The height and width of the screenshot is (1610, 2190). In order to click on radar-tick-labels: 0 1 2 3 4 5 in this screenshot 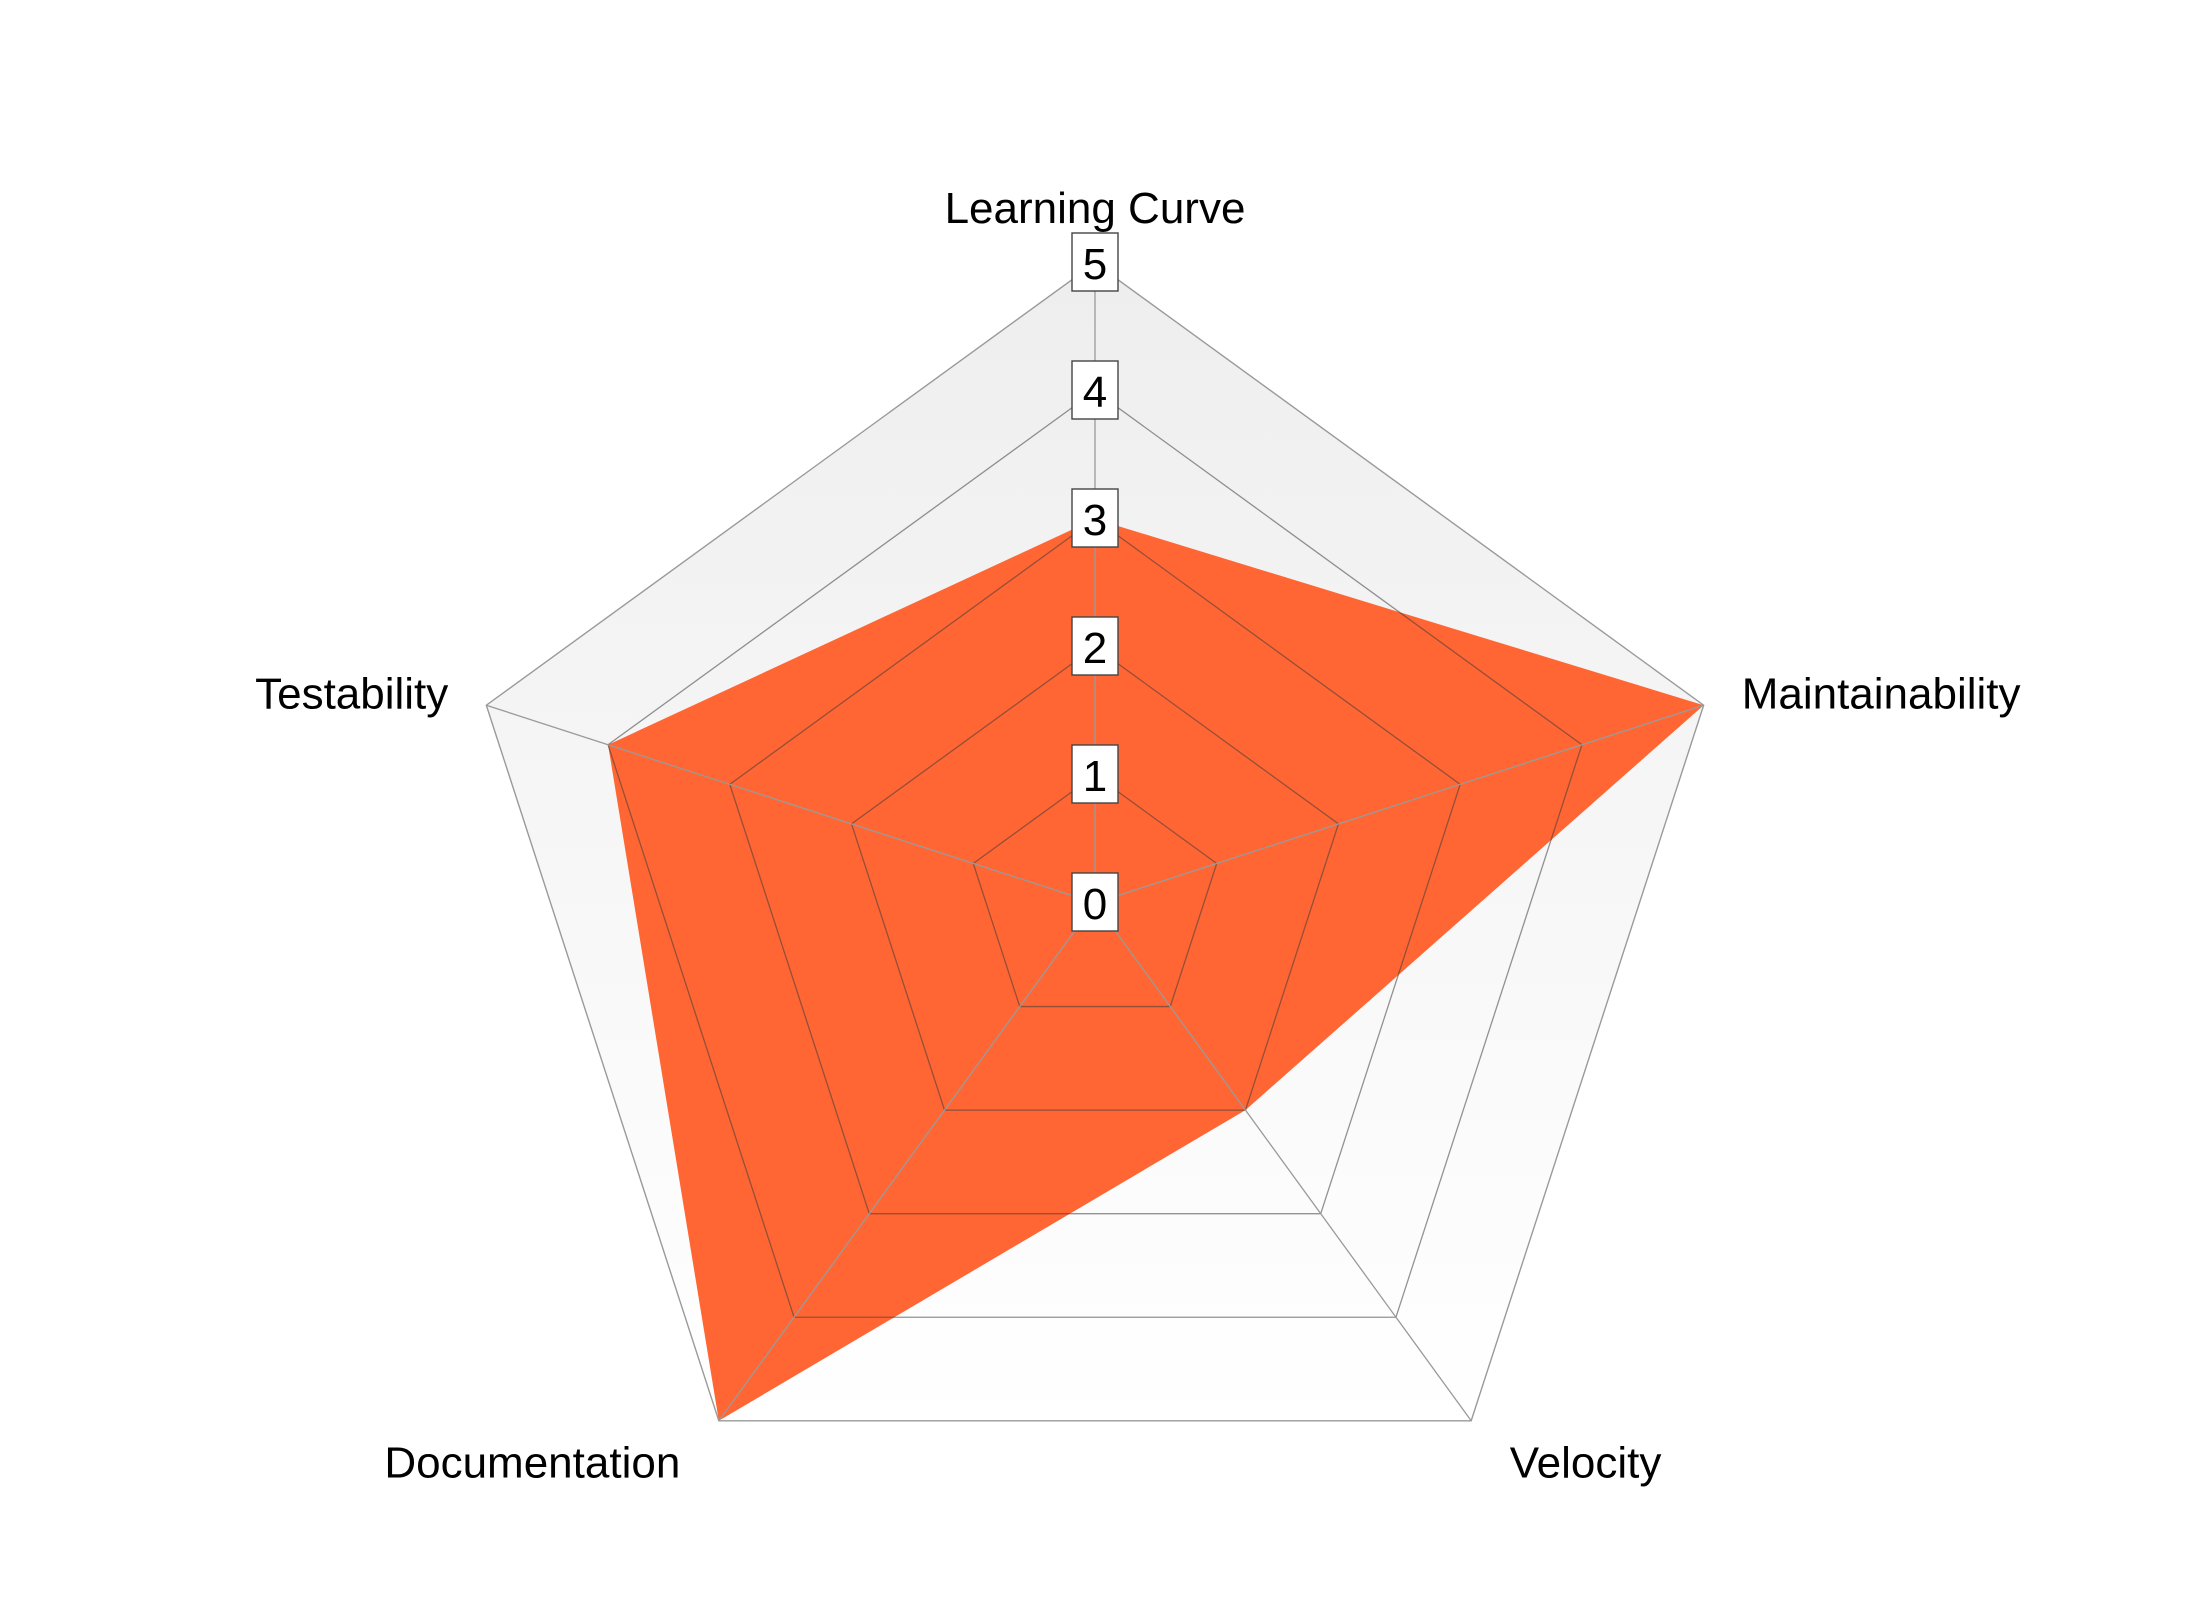, I will do `click(1095, 582)`.